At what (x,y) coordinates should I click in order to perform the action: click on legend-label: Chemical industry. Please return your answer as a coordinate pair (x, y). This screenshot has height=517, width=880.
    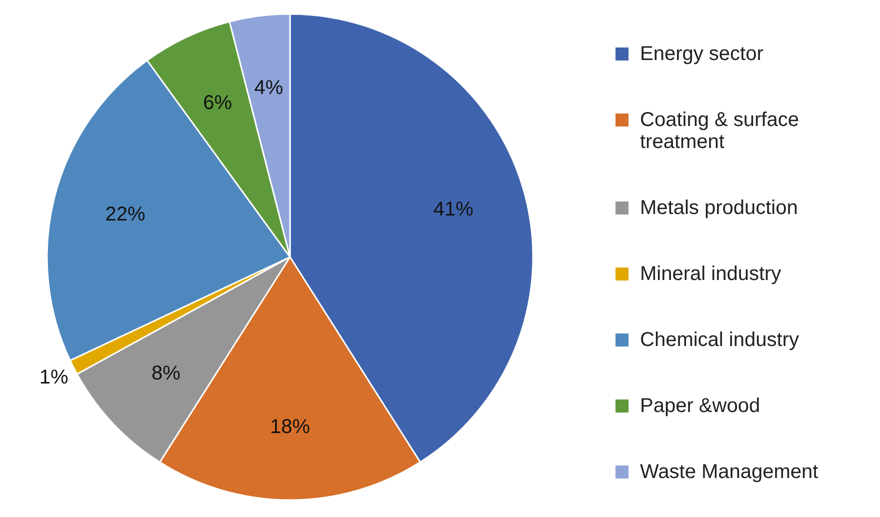
    Looking at the image, I should click on (719, 340).